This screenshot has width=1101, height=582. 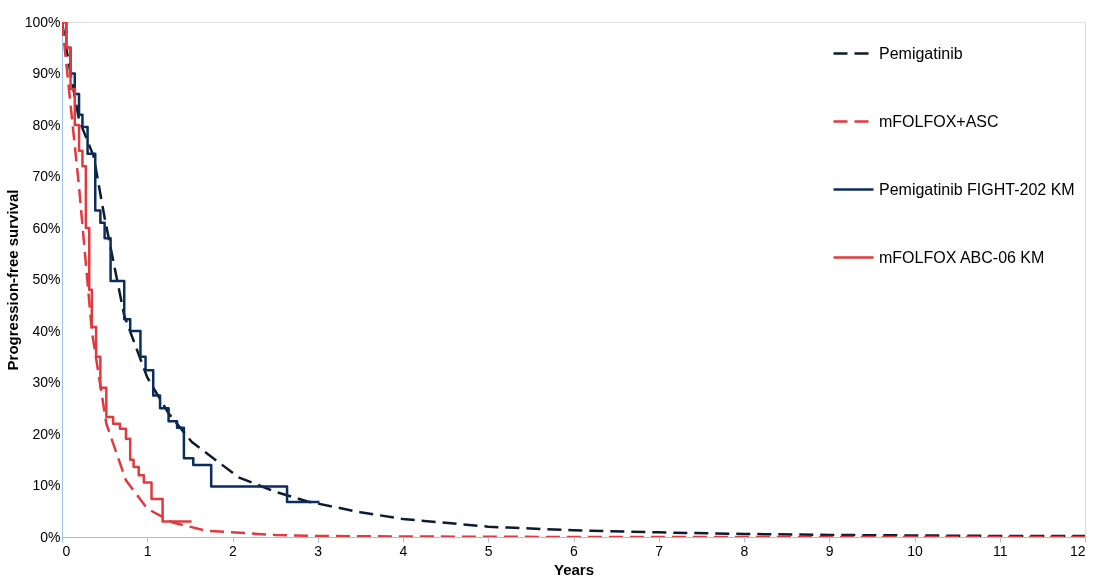 What do you see at coordinates (46, 176) in the screenshot?
I see `y-tick-label: 70%` at bounding box center [46, 176].